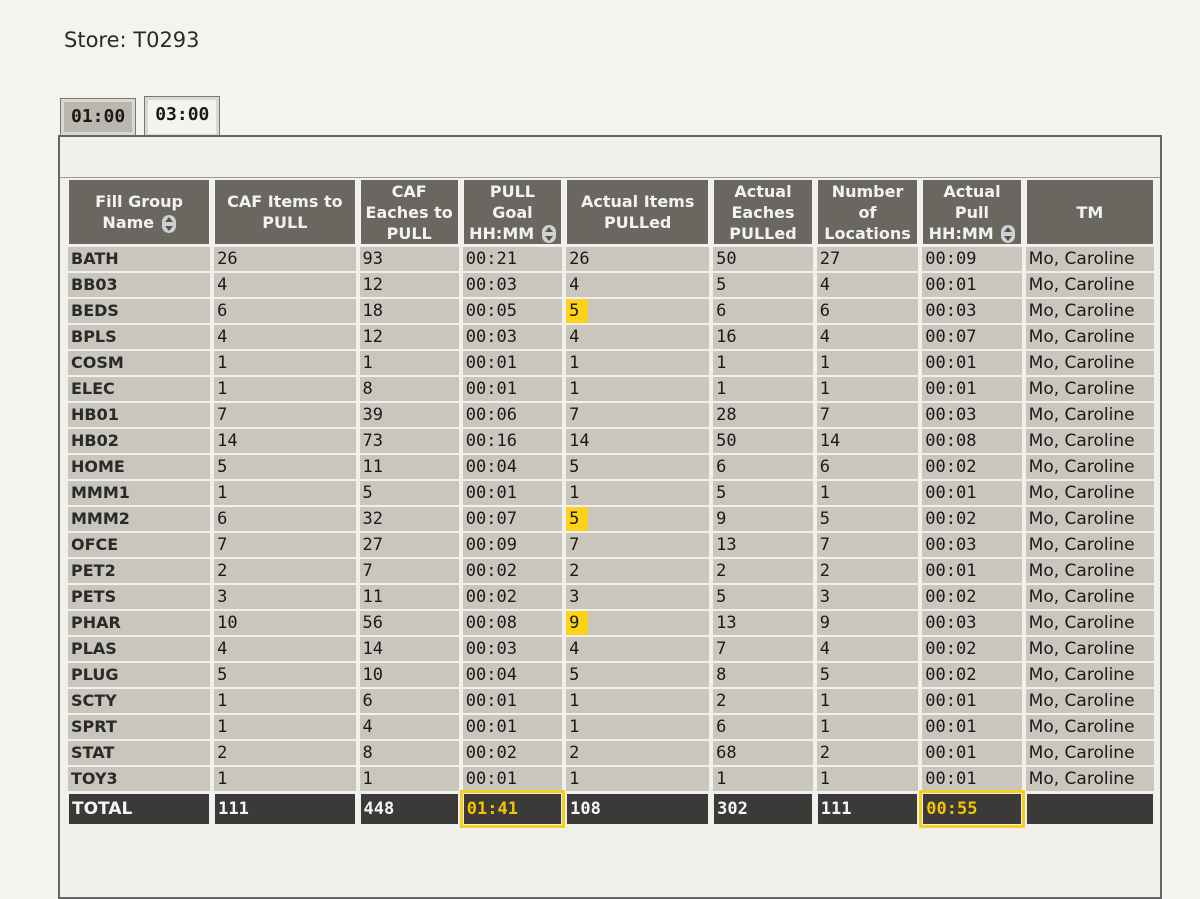  Describe the element at coordinates (98, 117) in the screenshot. I see `tab-0100: 01:00` at that location.